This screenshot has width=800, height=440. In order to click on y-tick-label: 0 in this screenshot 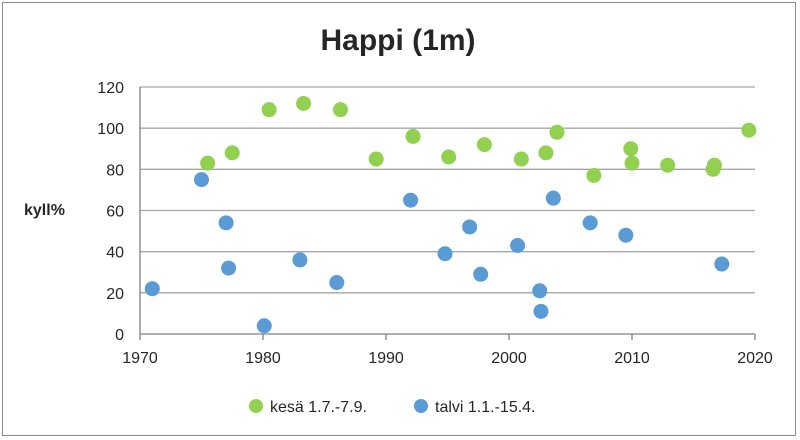, I will do `click(119, 335)`.